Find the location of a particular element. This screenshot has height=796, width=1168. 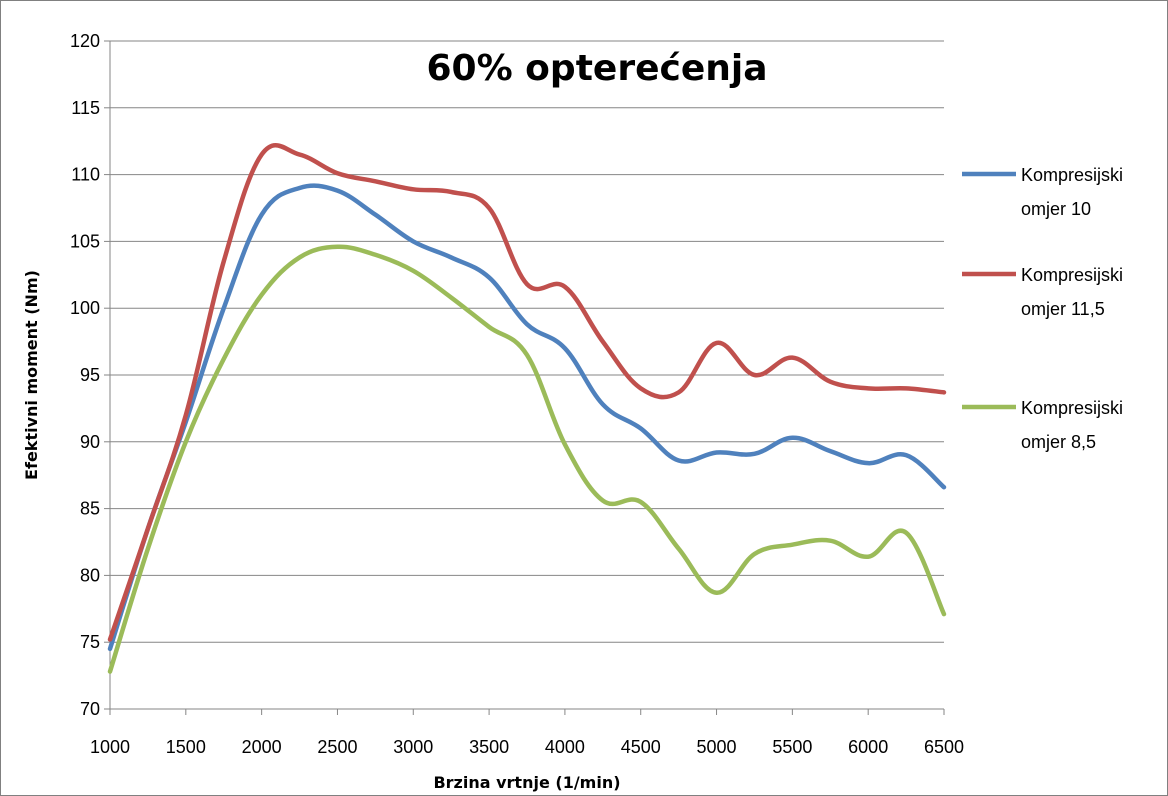

y-tick-label: 120 is located at coordinates (85, 41).